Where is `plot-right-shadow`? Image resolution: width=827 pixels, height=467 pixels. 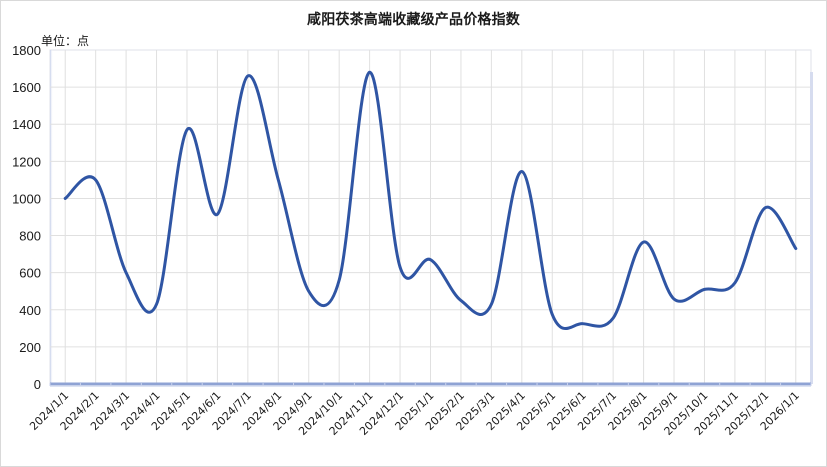
plot-right-shadow is located at coordinates (811, 228).